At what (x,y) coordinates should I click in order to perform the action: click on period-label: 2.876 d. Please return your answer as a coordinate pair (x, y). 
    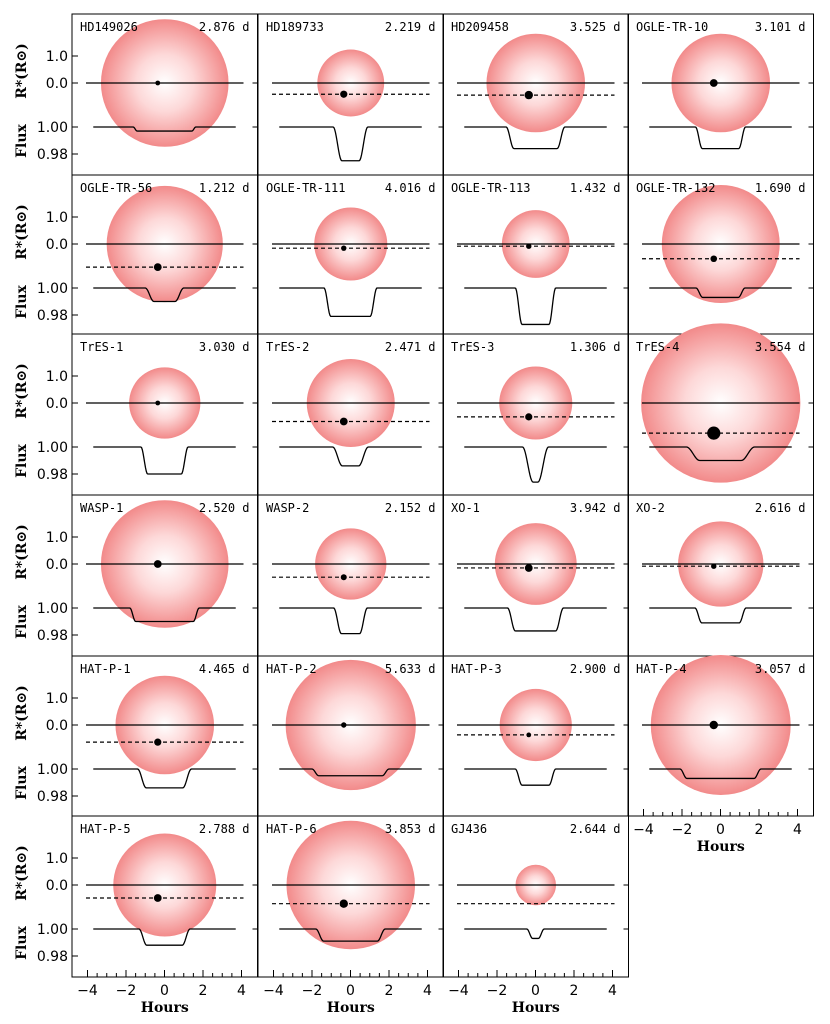
    Looking at the image, I should click on (224, 27).